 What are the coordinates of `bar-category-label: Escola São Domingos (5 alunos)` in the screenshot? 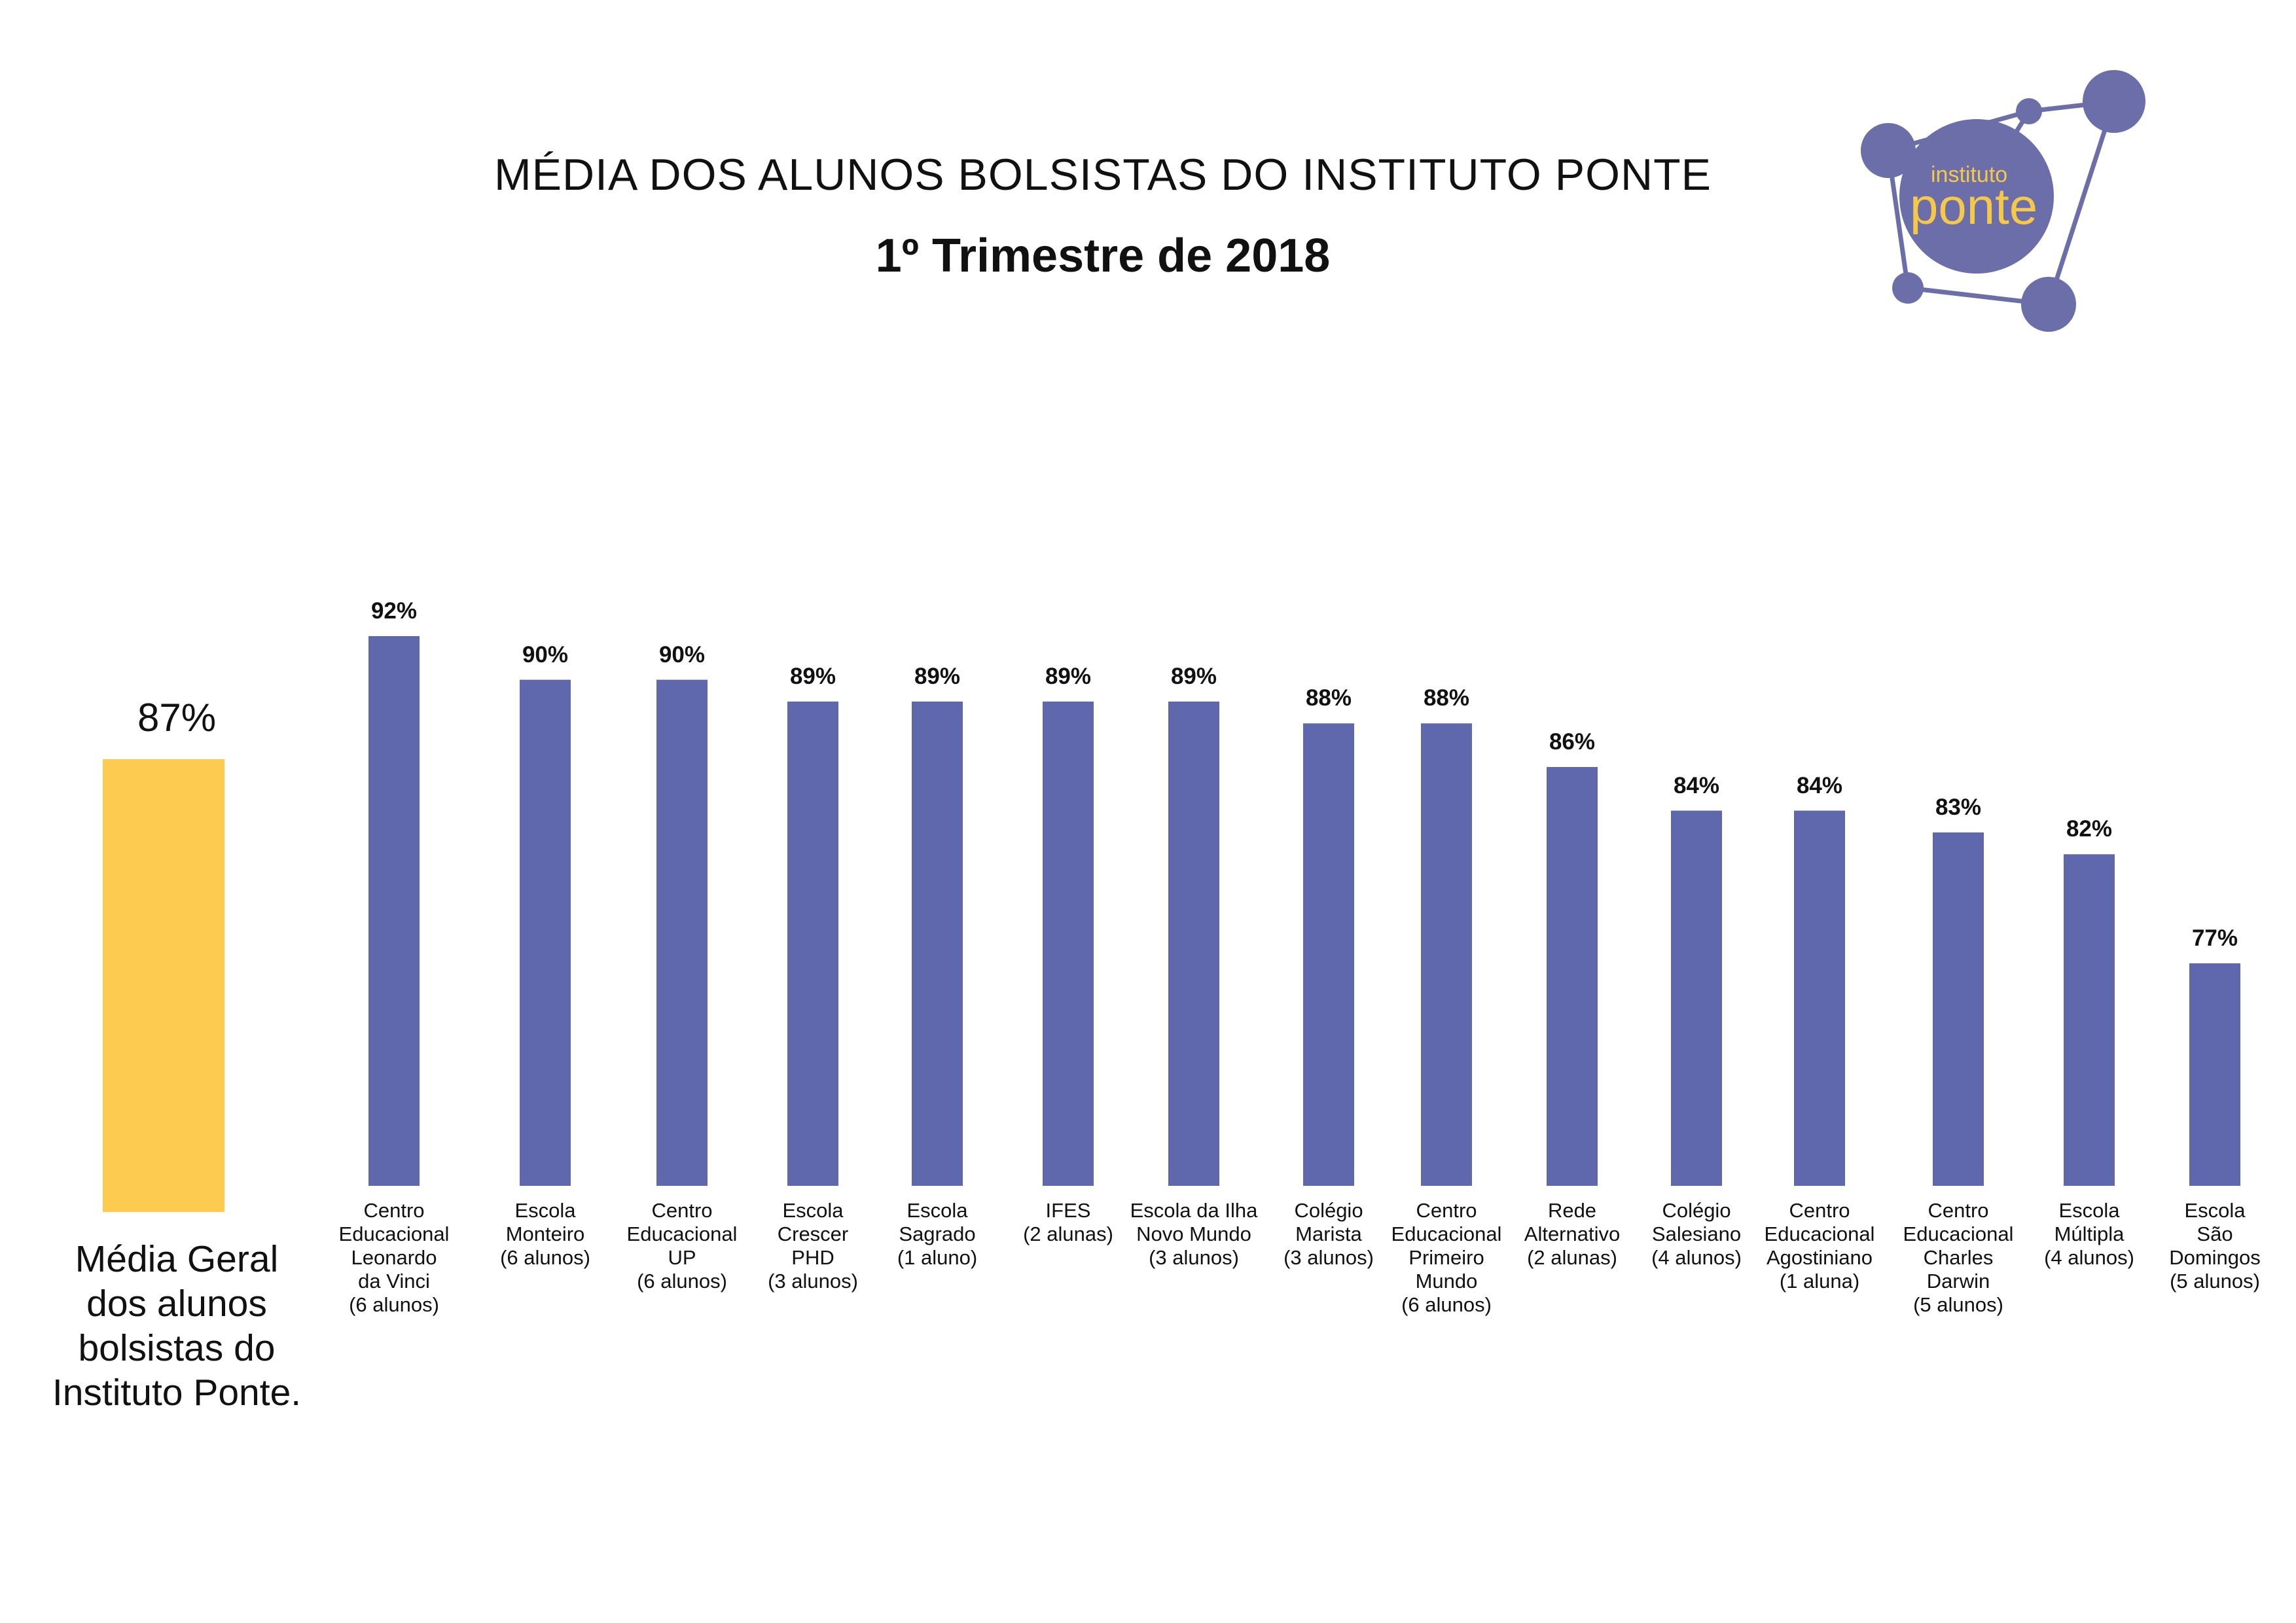 It's located at (2213, 1246).